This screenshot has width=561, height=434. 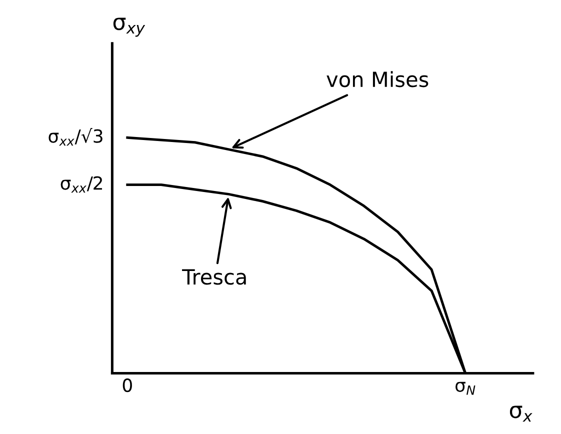 I want to click on y-axis-title: σ$_{xy}$, so click(x=129, y=27).